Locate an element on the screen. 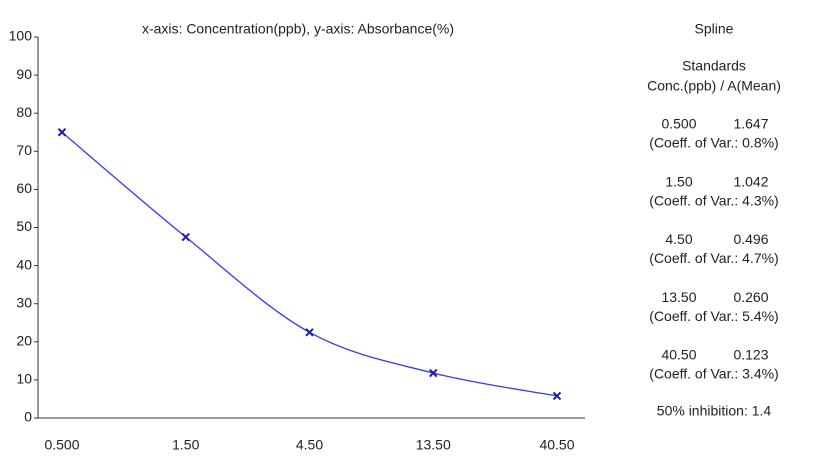 Image resolution: width=819 pixels, height=459 pixels. y-tick-label: 100 is located at coordinates (21, 36).